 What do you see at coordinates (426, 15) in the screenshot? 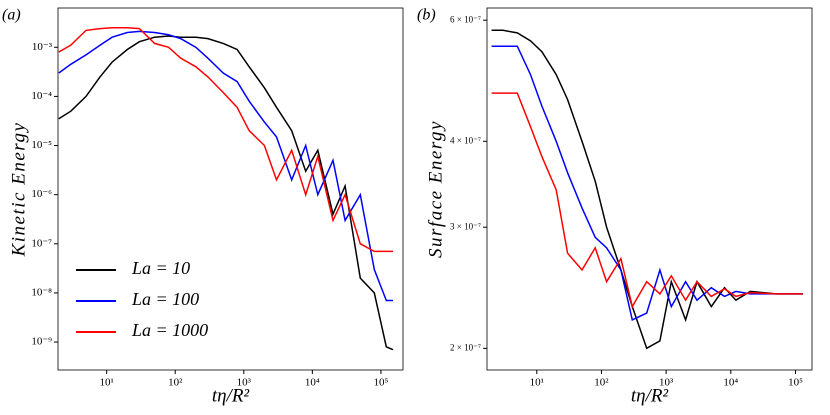
I see `panel-label: (b)` at bounding box center [426, 15].